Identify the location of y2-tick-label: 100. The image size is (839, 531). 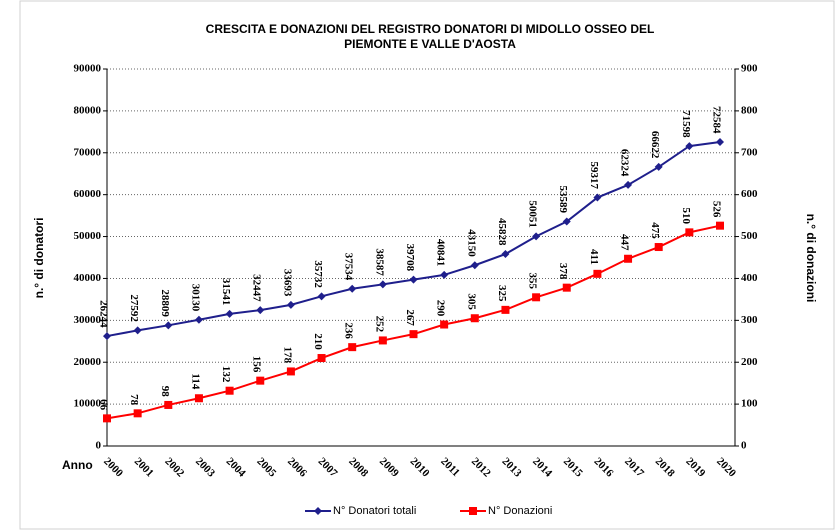
(749, 404).